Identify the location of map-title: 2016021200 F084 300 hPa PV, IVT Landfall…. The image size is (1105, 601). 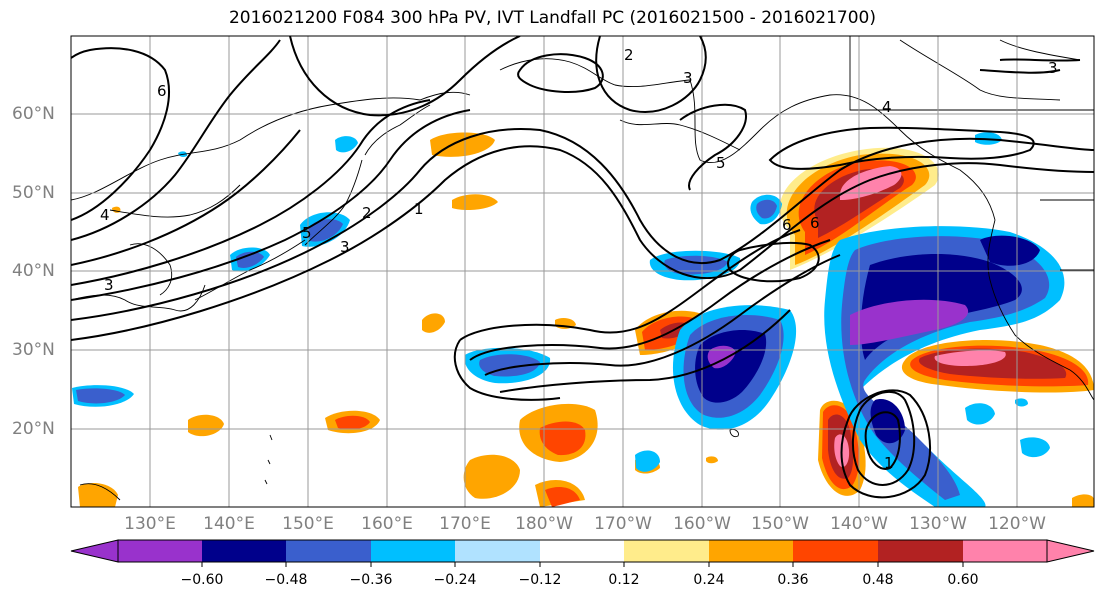
(552, 18).